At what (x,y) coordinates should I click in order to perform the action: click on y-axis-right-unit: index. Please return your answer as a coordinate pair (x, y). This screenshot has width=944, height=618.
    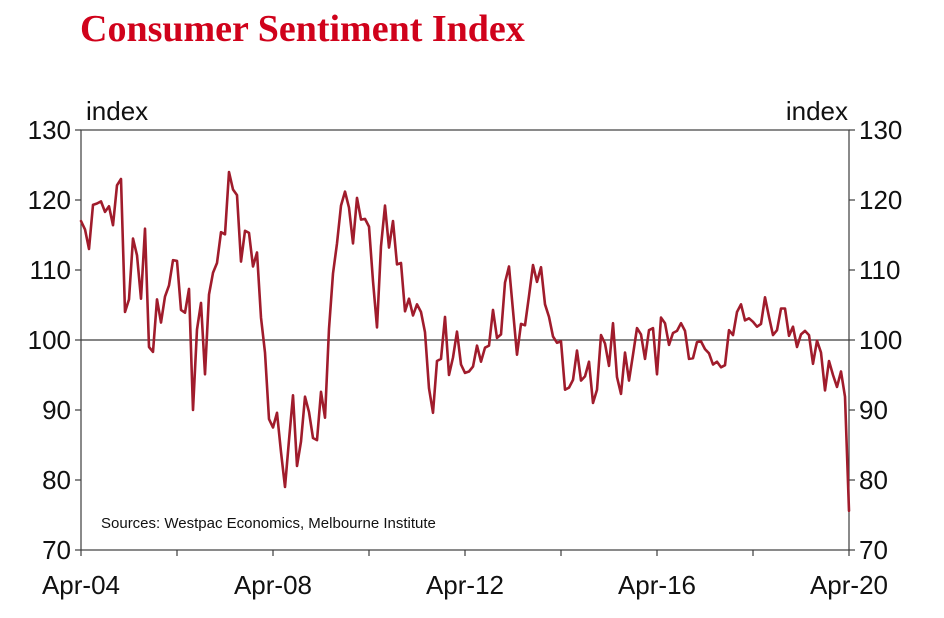
    Looking at the image, I should click on (817, 111).